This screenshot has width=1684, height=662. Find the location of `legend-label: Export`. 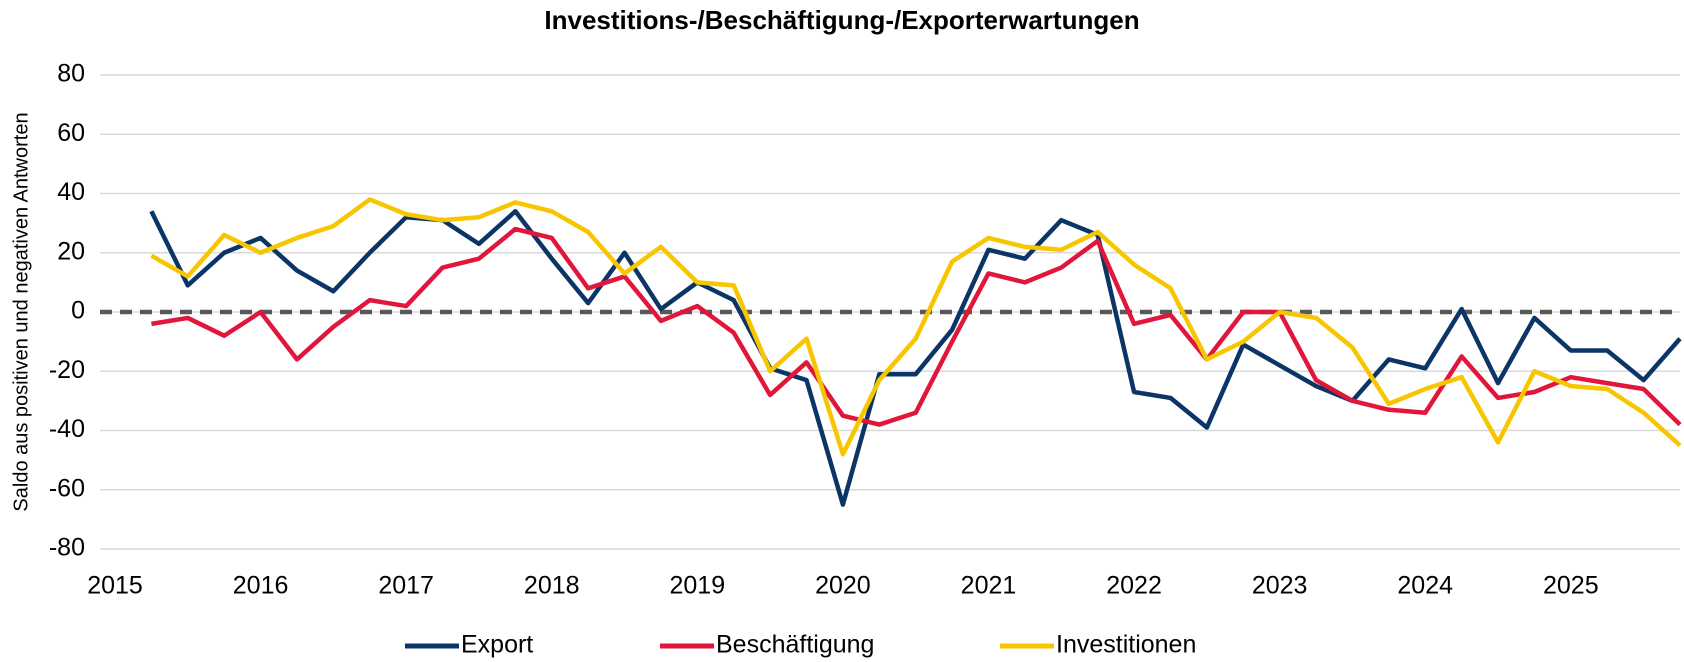

legend-label: Export is located at coordinates (497, 645).